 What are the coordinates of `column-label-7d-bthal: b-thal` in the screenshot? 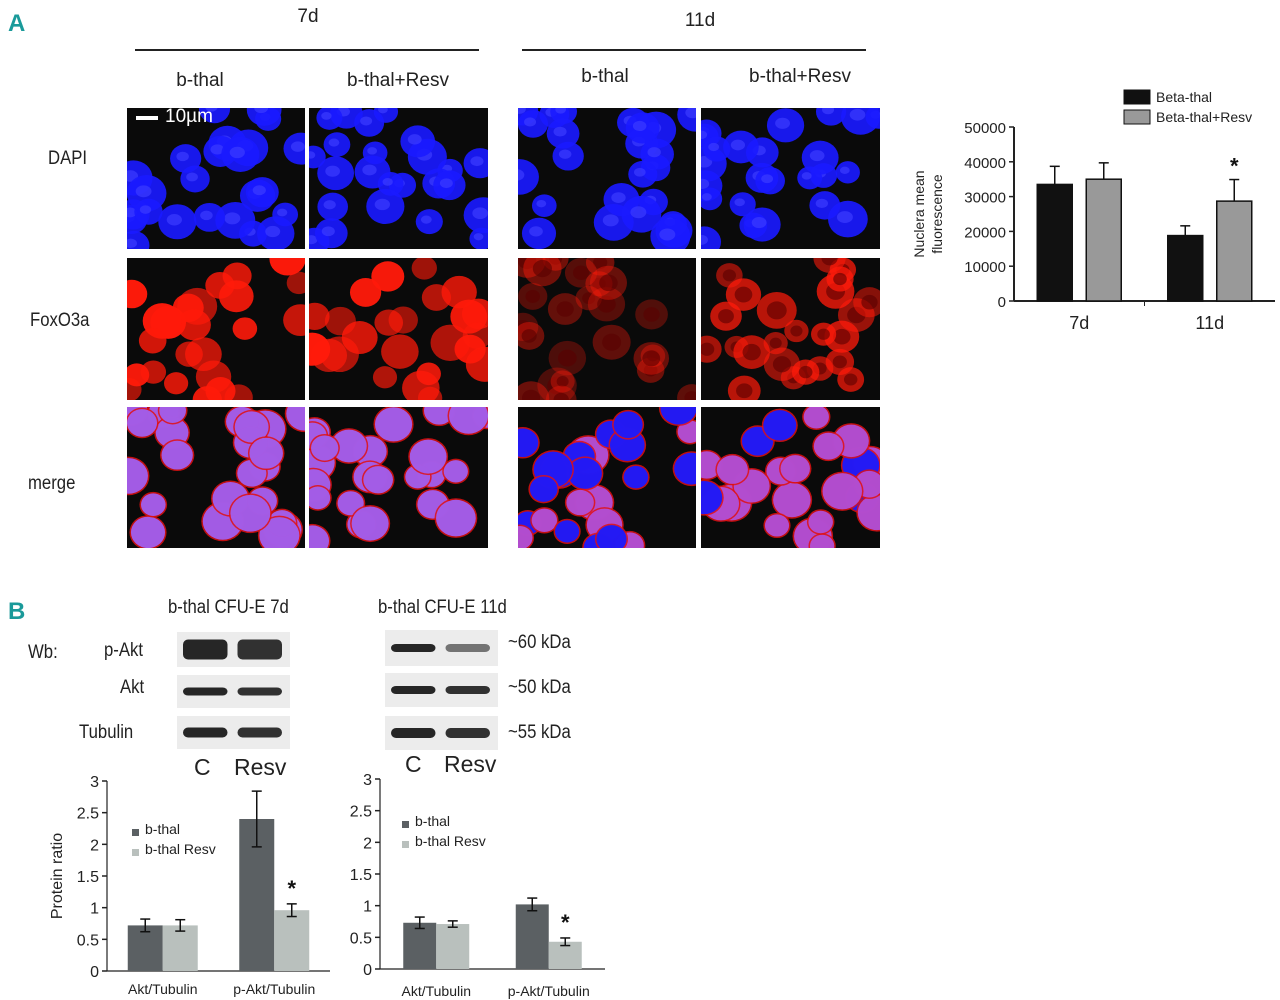 It's located at (200, 80).